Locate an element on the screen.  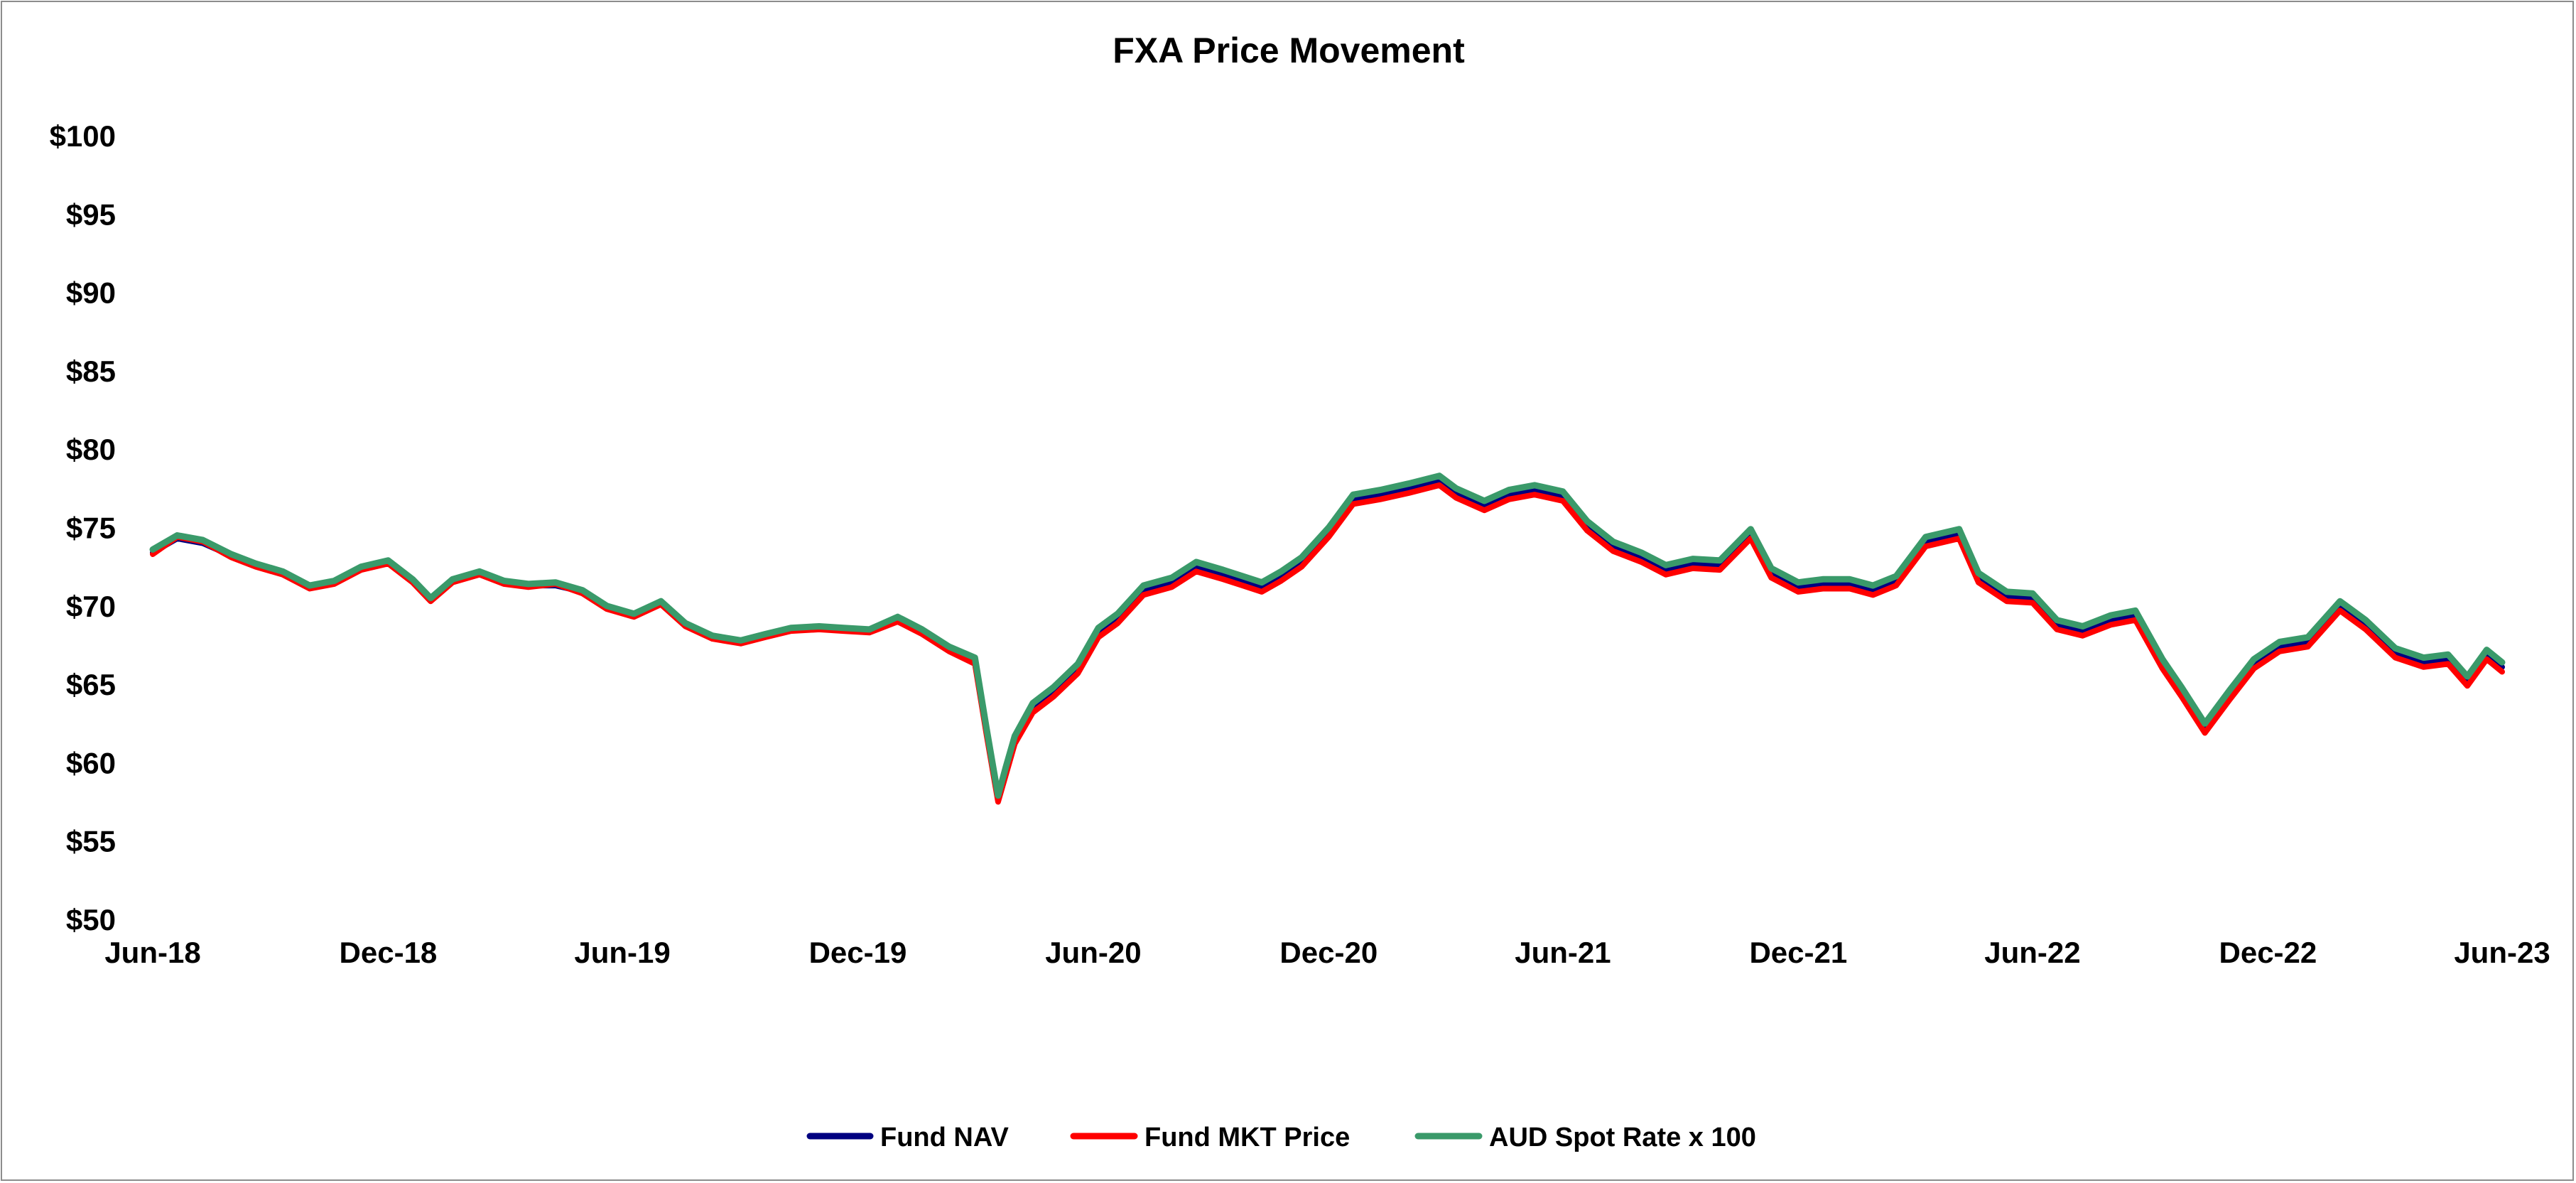
y-tick-label: $50 is located at coordinates (91, 919).